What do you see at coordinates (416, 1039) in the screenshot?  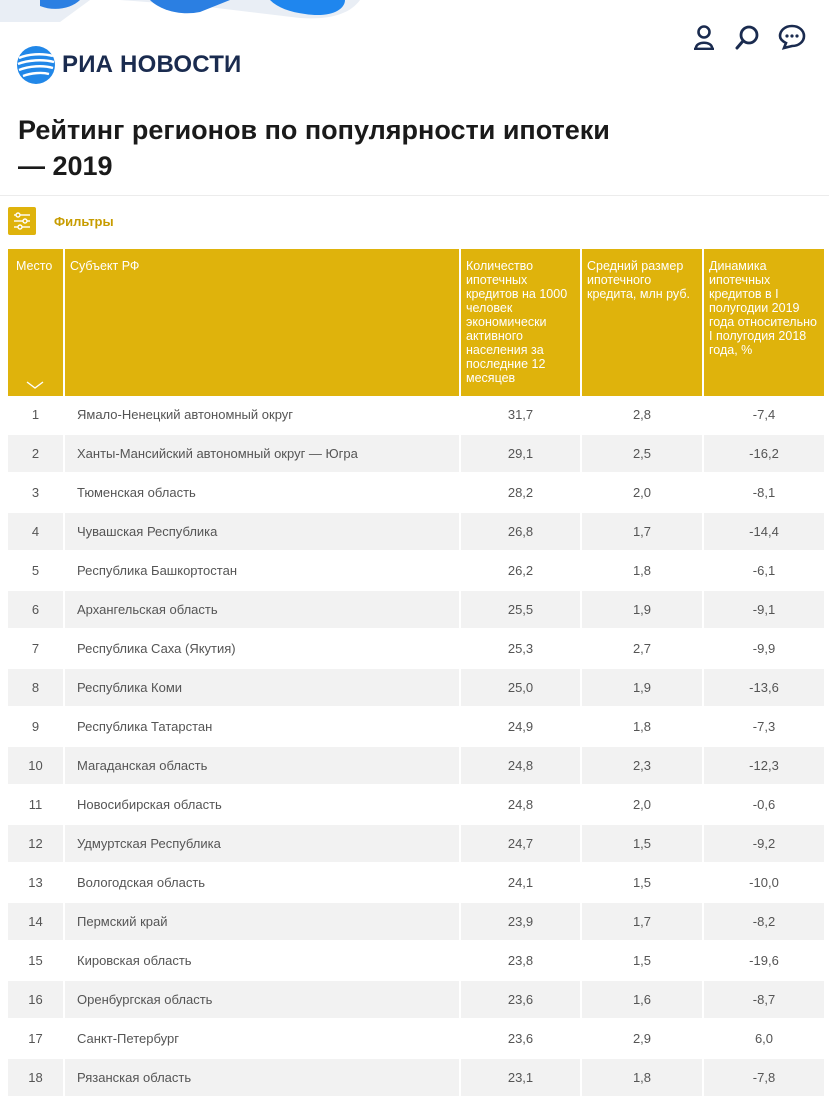 I see `table-row: 17 Санкт-Петербург 23,6 2,9 6,0` at bounding box center [416, 1039].